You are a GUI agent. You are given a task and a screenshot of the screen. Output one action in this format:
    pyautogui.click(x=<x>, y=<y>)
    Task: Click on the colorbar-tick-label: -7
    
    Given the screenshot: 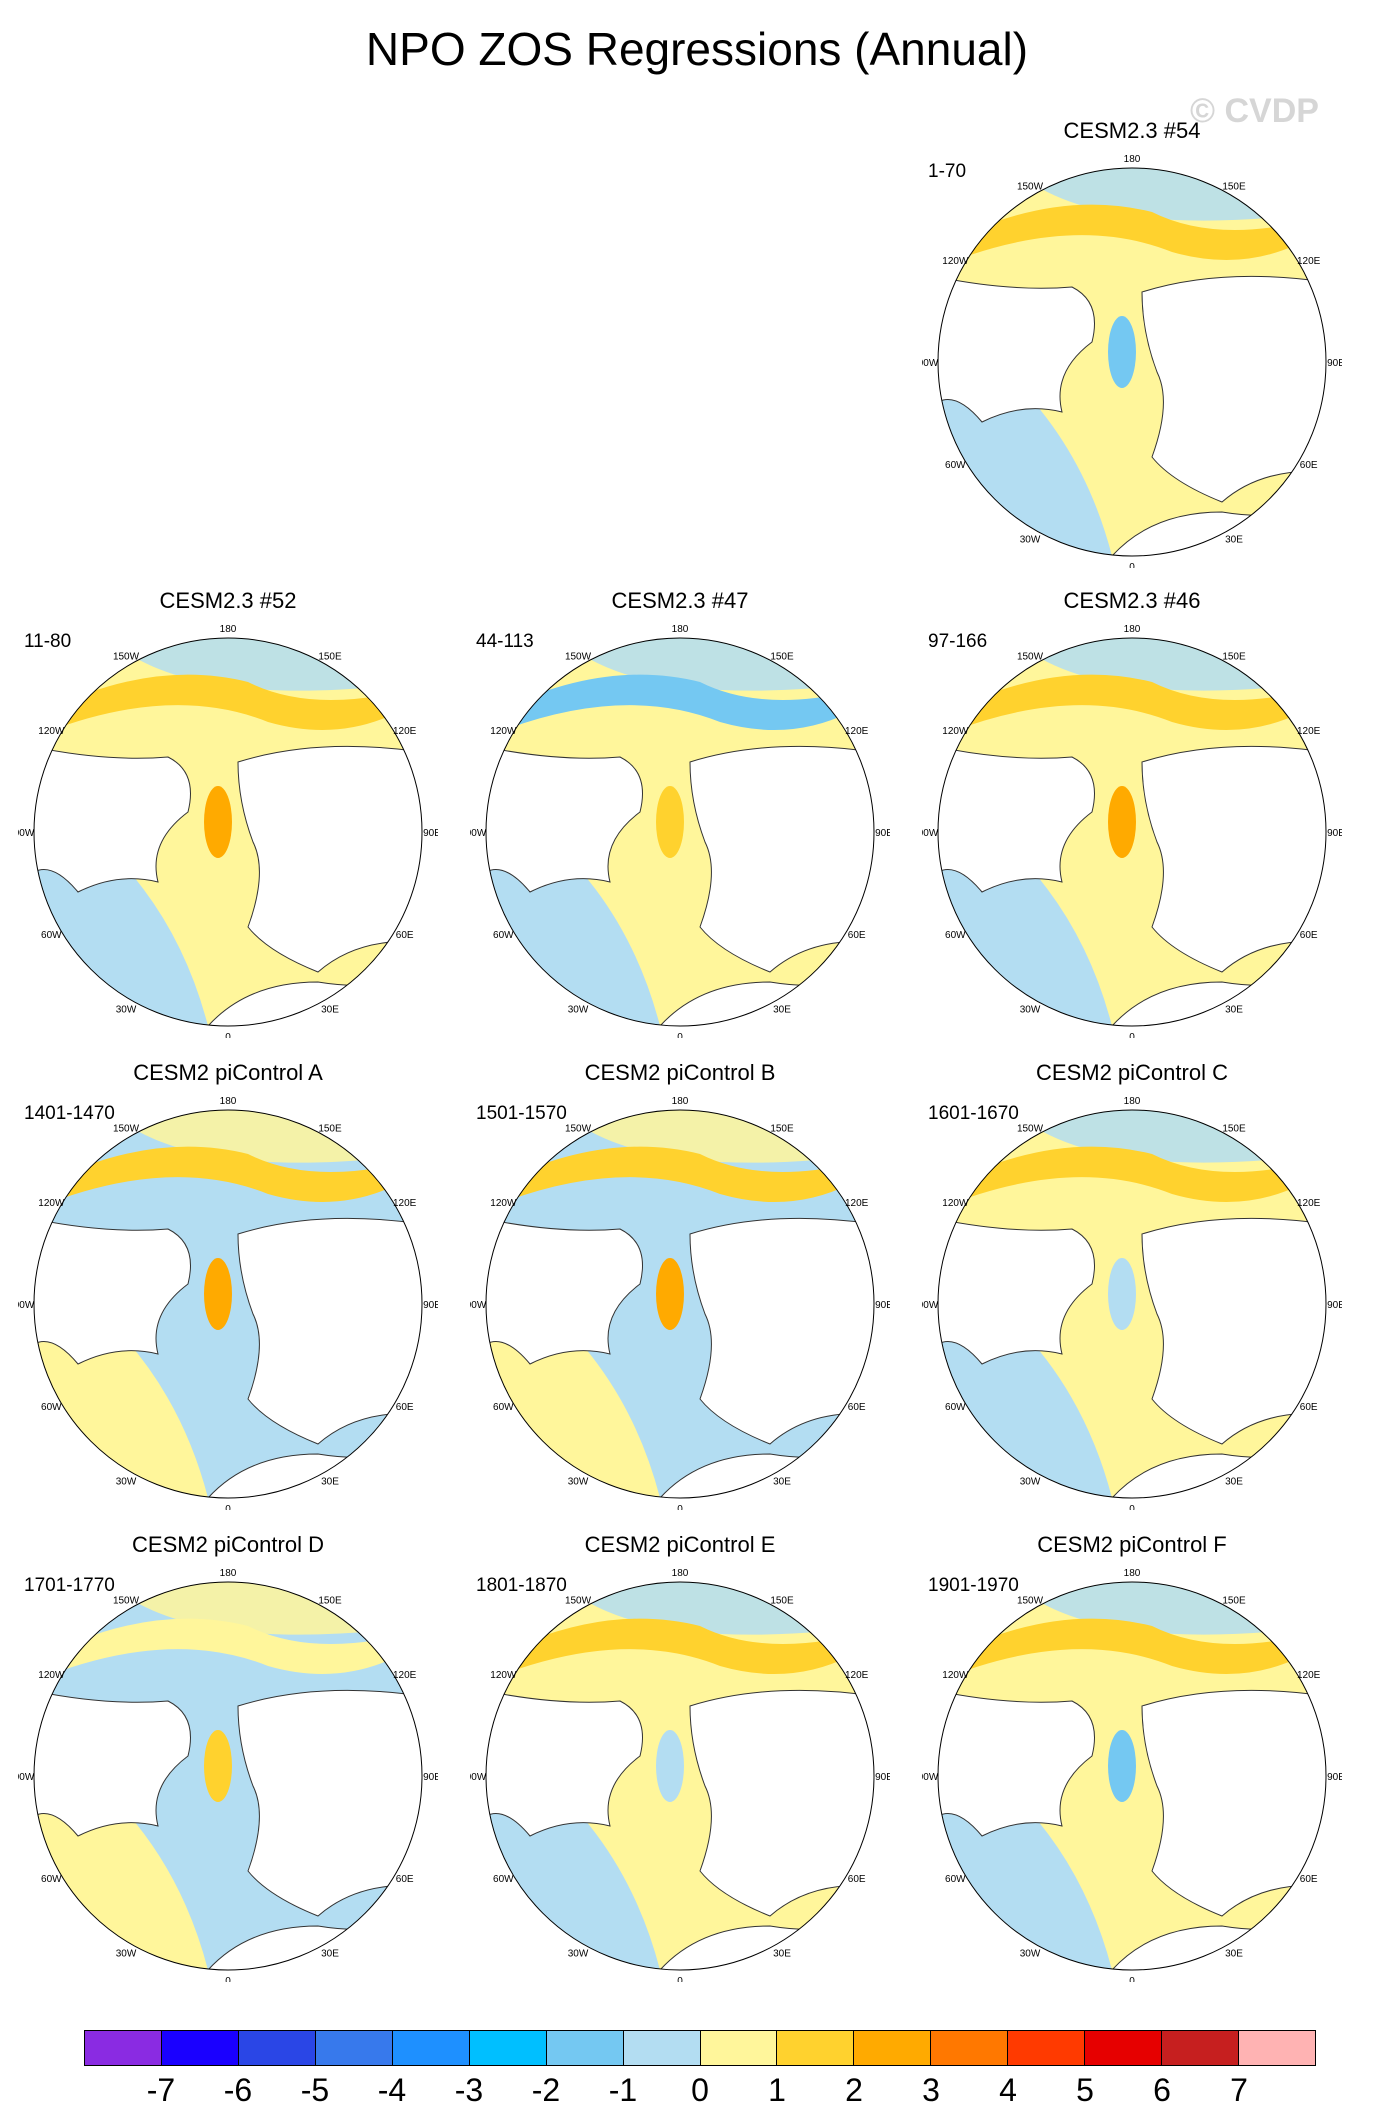 What is the action you would take?
    pyautogui.click(x=161, y=2090)
    